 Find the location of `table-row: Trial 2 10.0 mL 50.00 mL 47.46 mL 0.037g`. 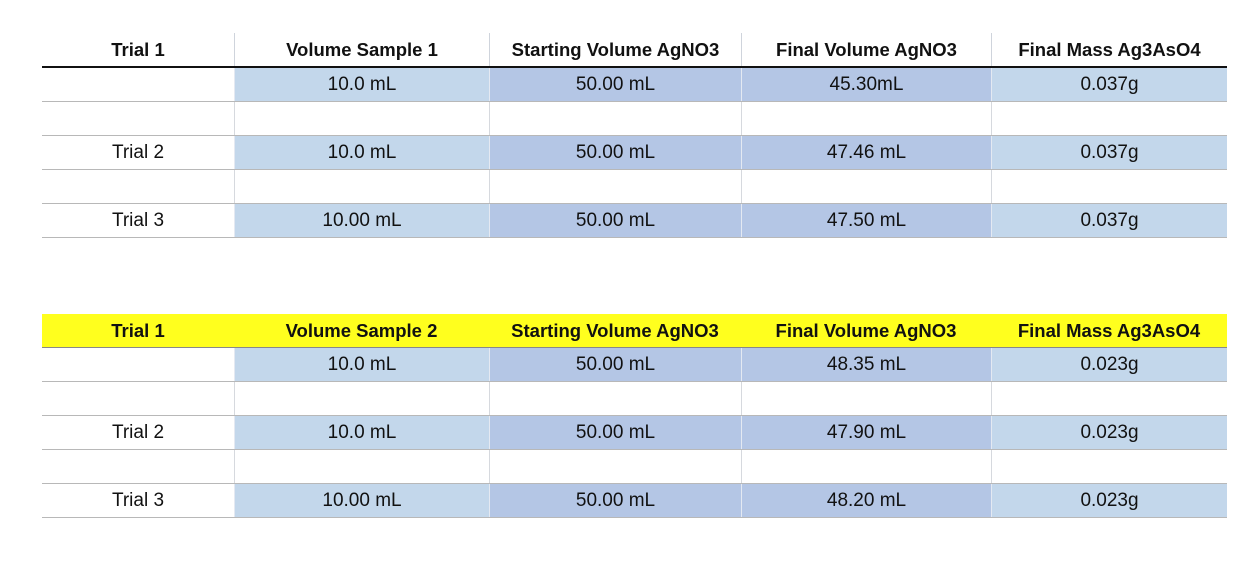

table-row: Trial 2 10.0 mL 50.00 mL 47.46 mL 0.037g is located at coordinates (634, 153).